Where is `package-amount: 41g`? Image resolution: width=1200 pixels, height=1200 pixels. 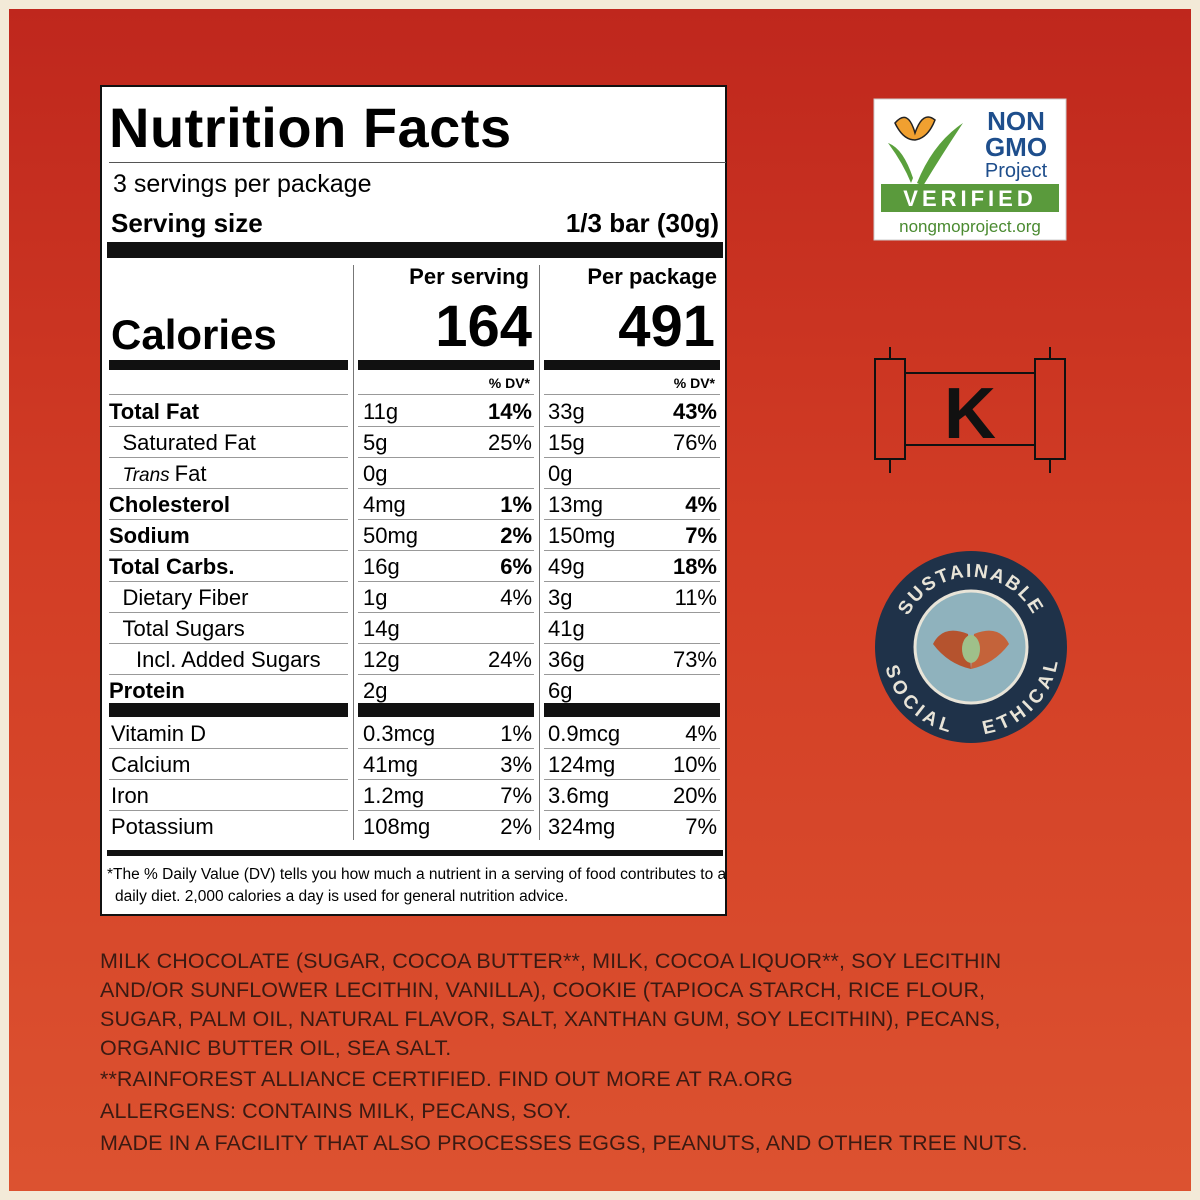 package-amount: 41g is located at coordinates (566, 628).